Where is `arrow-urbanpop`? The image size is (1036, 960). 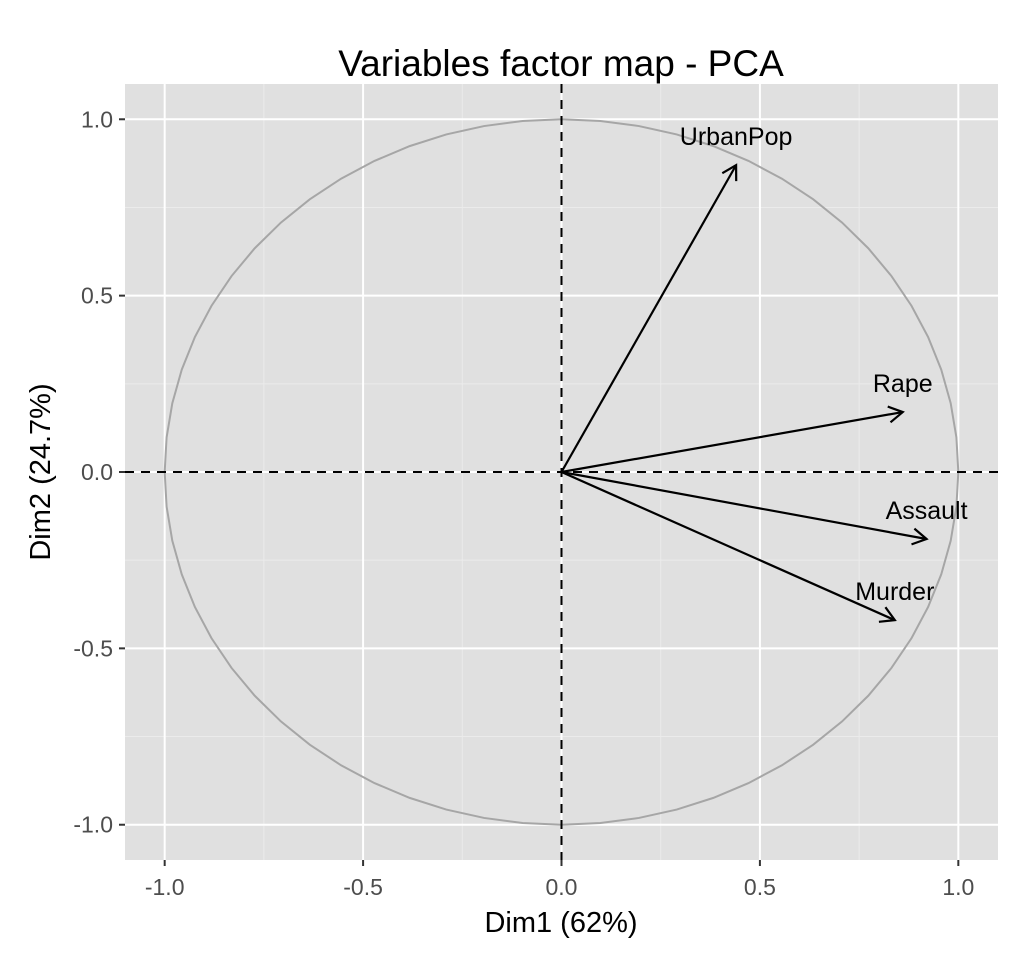
arrow-urbanpop is located at coordinates (649, 318).